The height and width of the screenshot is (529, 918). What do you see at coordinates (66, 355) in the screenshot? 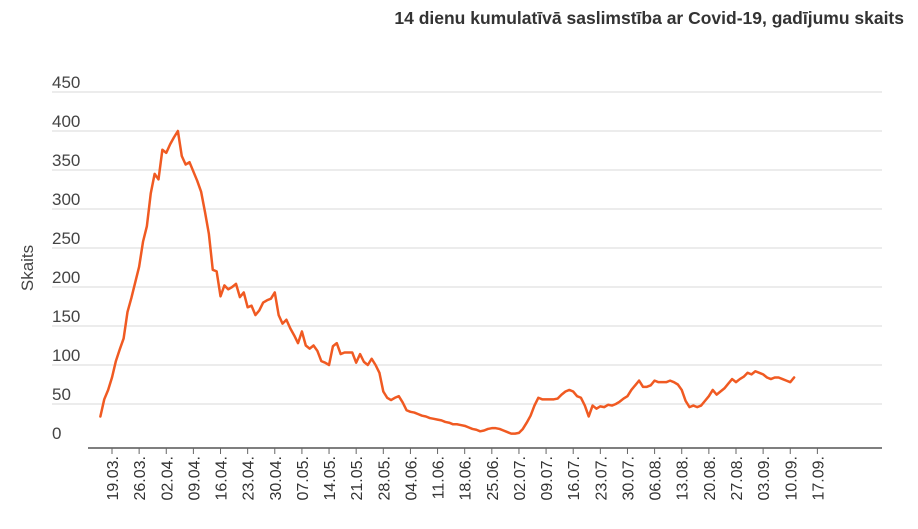
I see `y-tick-label: 100` at bounding box center [66, 355].